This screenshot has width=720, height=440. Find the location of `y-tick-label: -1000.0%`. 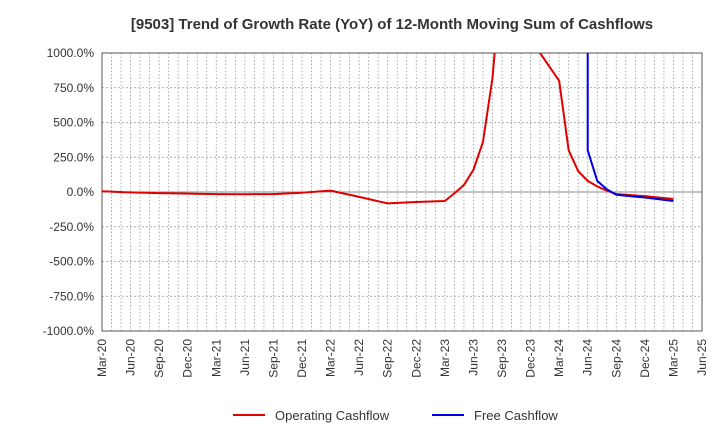

y-tick-label: -1000.0% is located at coordinates (69, 331).